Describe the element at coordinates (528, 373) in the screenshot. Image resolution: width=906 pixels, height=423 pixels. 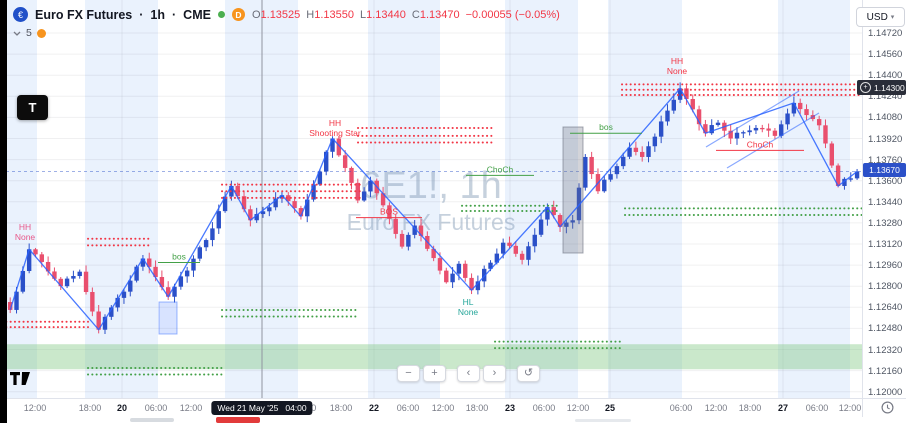
I see `reset-chart-button: ↺` at that location.